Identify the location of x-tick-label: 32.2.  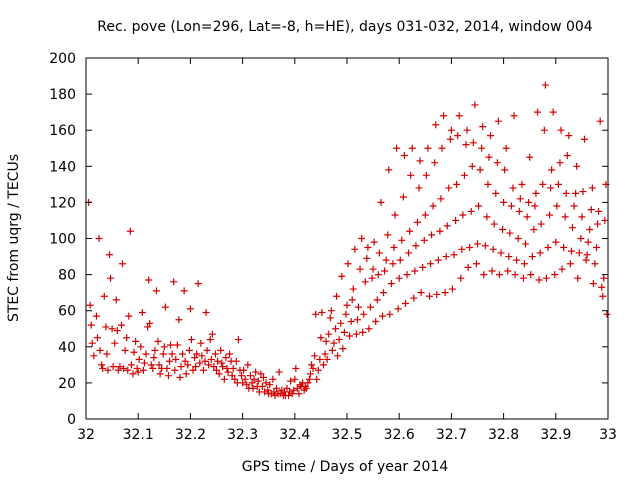
(190, 435).